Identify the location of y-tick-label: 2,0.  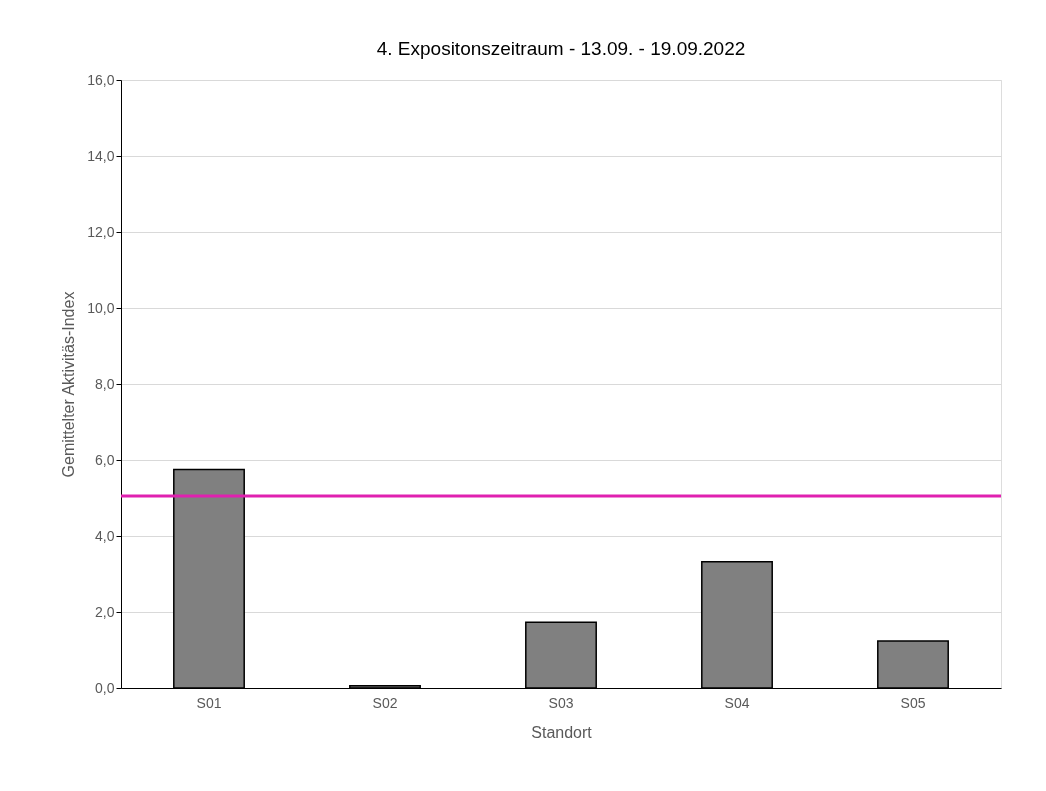
(105, 611).